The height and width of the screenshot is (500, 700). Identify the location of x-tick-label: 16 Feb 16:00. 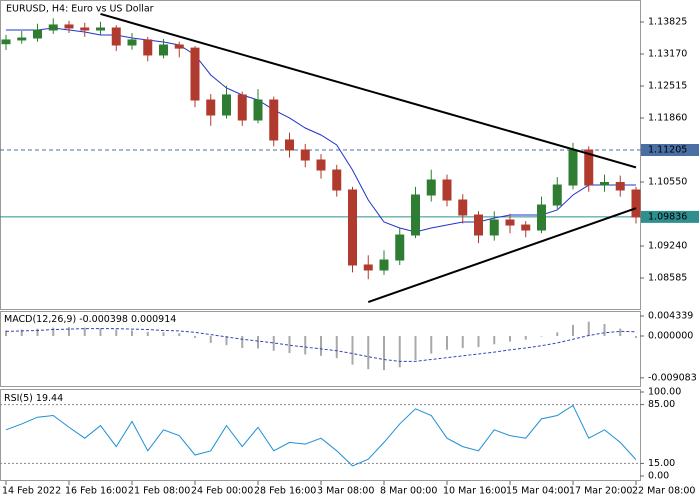
(96, 491).